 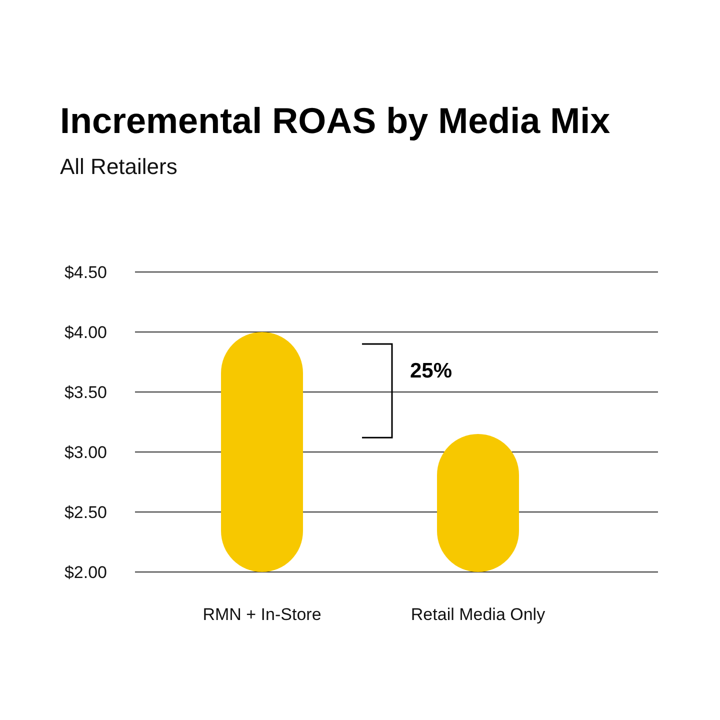 What do you see at coordinates (85, 512) in the screenshot?
I see `y-tick-label: $2.50` at bounding box center [85, 512].